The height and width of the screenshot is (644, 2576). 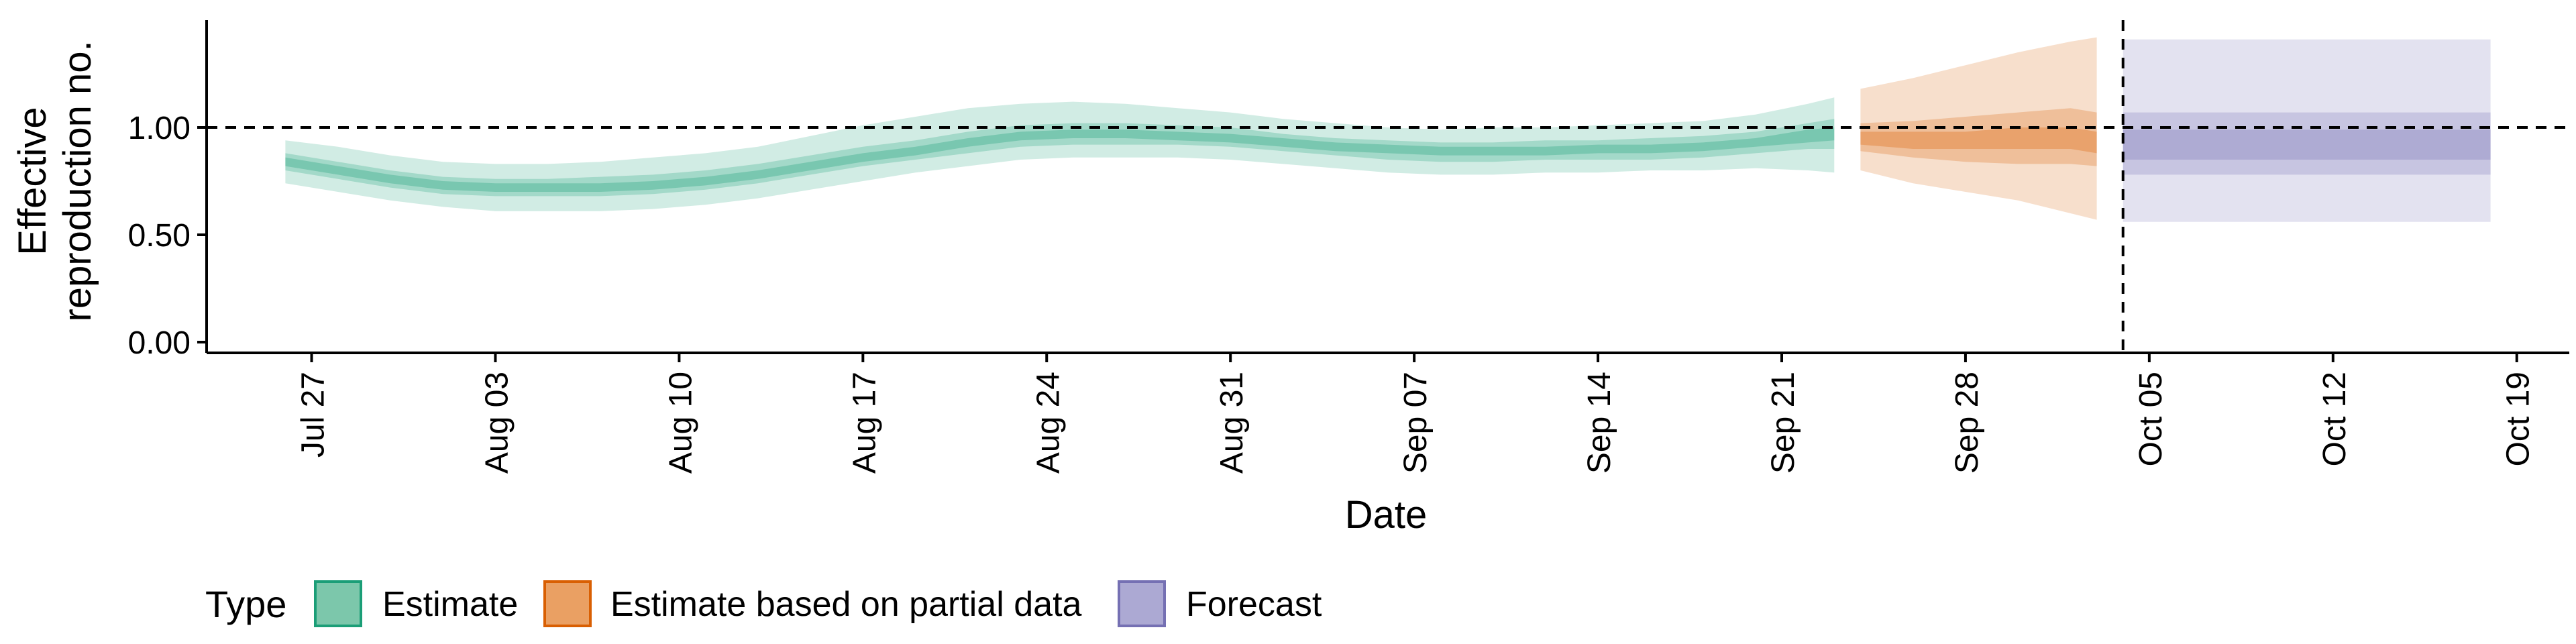 I want to click on y-axis-title-line-1: Effective, so click(x=32, y=181).